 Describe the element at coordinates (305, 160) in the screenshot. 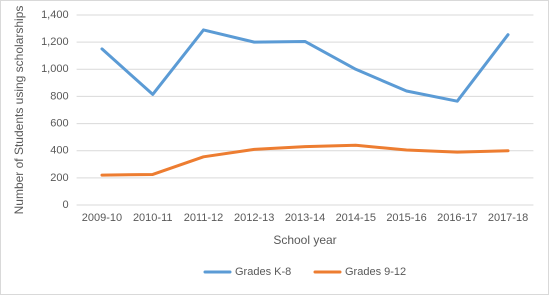

I see `data-line` at that location.